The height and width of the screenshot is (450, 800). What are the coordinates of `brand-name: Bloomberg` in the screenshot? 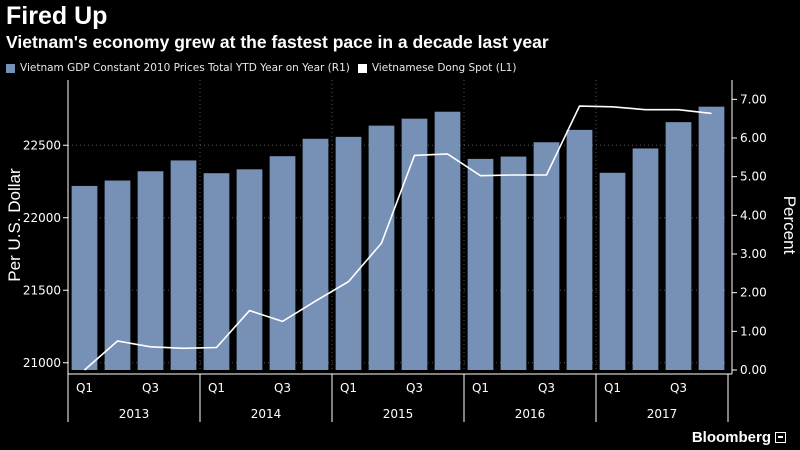 It's located at (731, 437).